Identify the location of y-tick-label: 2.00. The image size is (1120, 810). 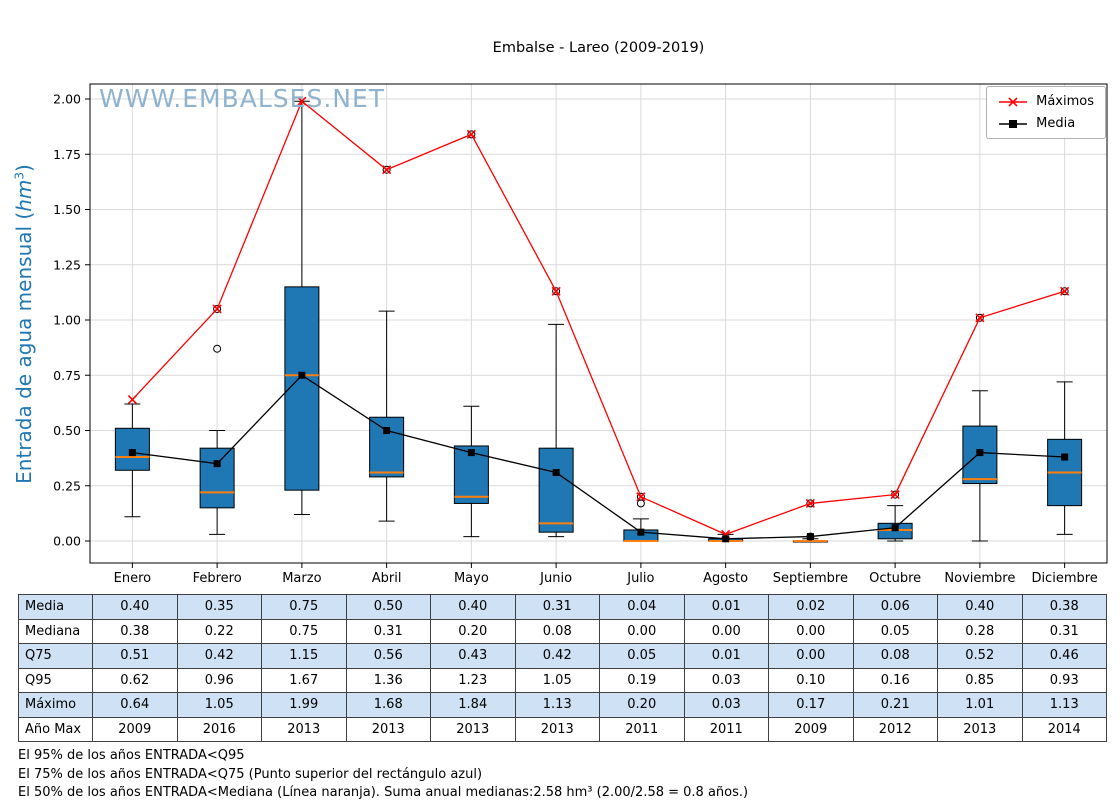
(67, 99).